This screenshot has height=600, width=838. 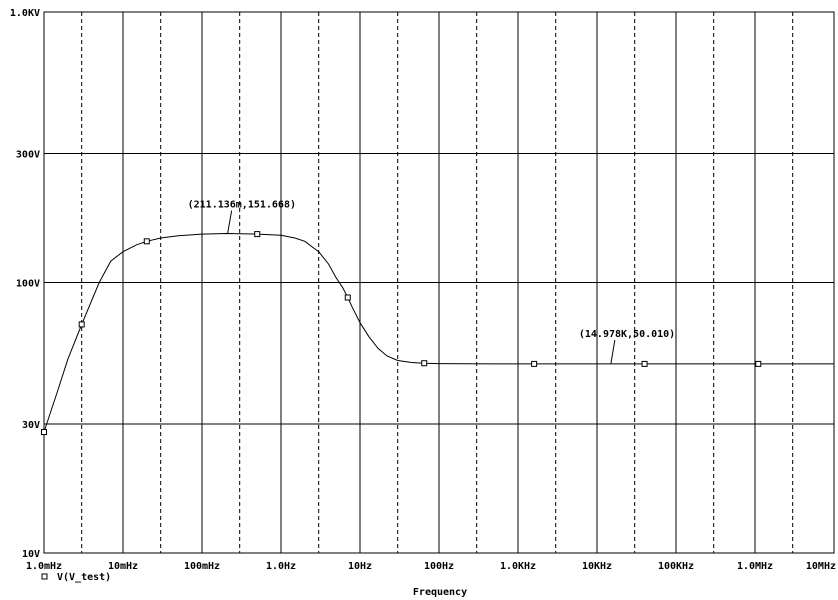 I want to click on x-tick-label: 1.0Hz, so click(x=281, y=566).